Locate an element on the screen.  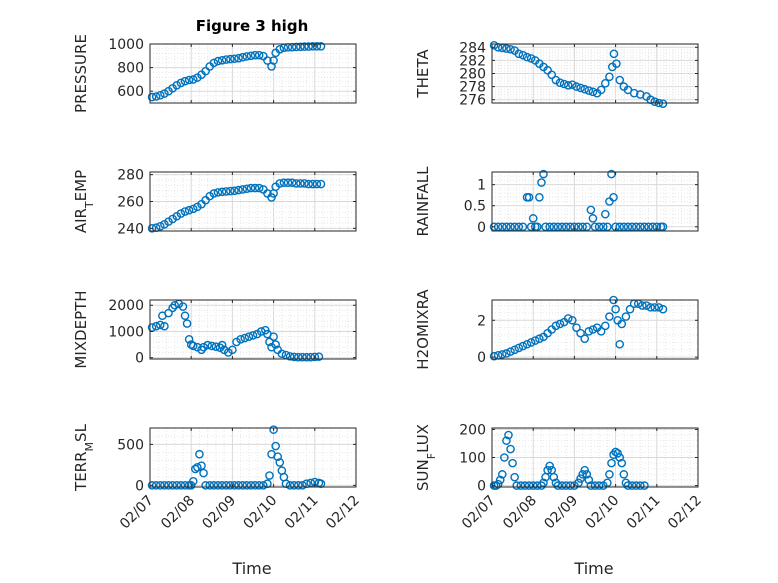
y-tick-label: 276 is located at coordinates (472, 101).